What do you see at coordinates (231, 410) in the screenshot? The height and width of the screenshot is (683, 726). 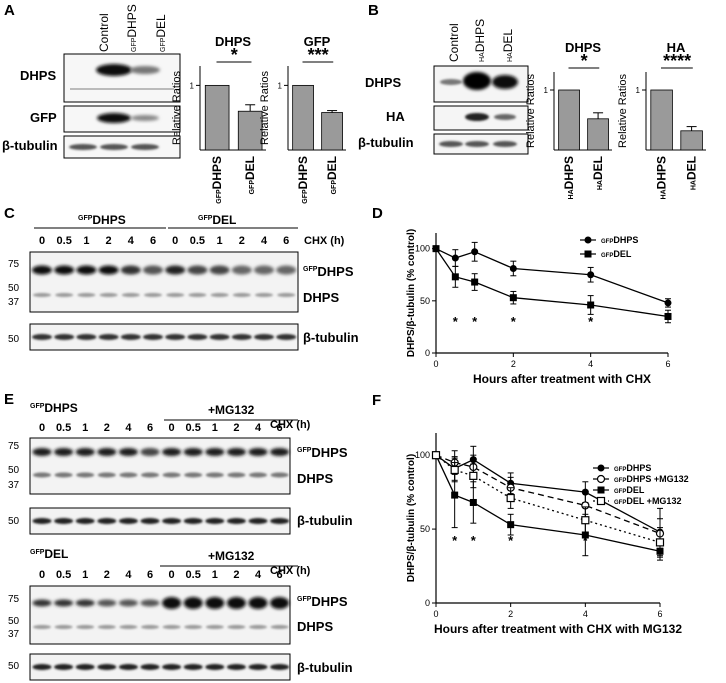 I see `mg132-label-e-top: +MG132` at bounding box center [231, 410].